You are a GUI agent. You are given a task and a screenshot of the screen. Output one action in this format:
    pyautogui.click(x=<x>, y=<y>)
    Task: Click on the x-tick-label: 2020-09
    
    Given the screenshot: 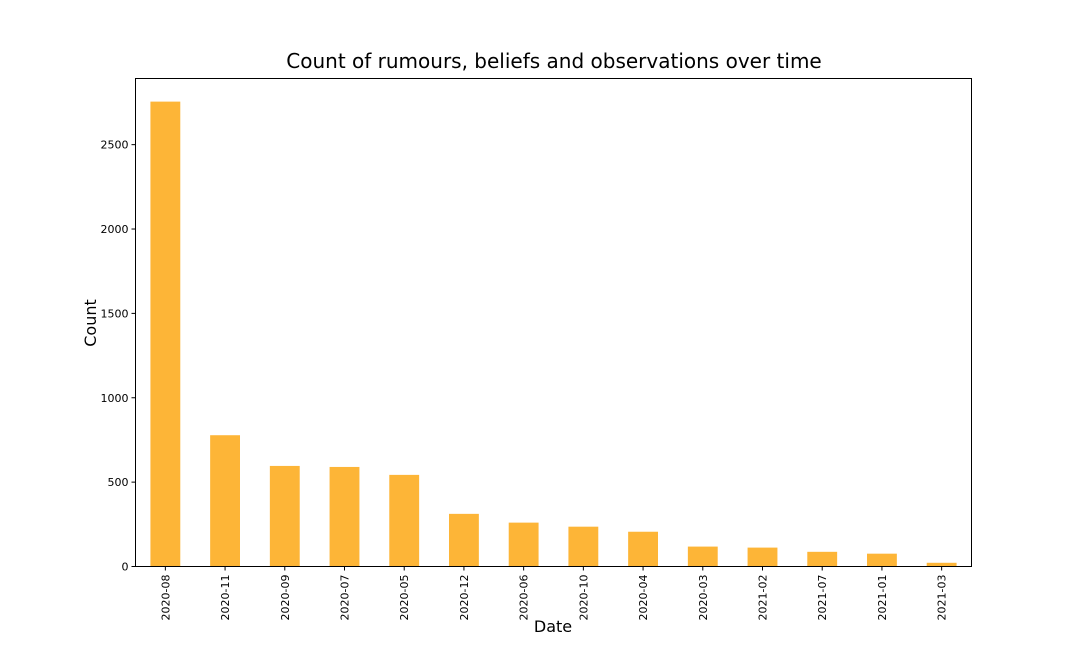 What is the action you would take?
    pyautogui.click(x=285, y=598)
    